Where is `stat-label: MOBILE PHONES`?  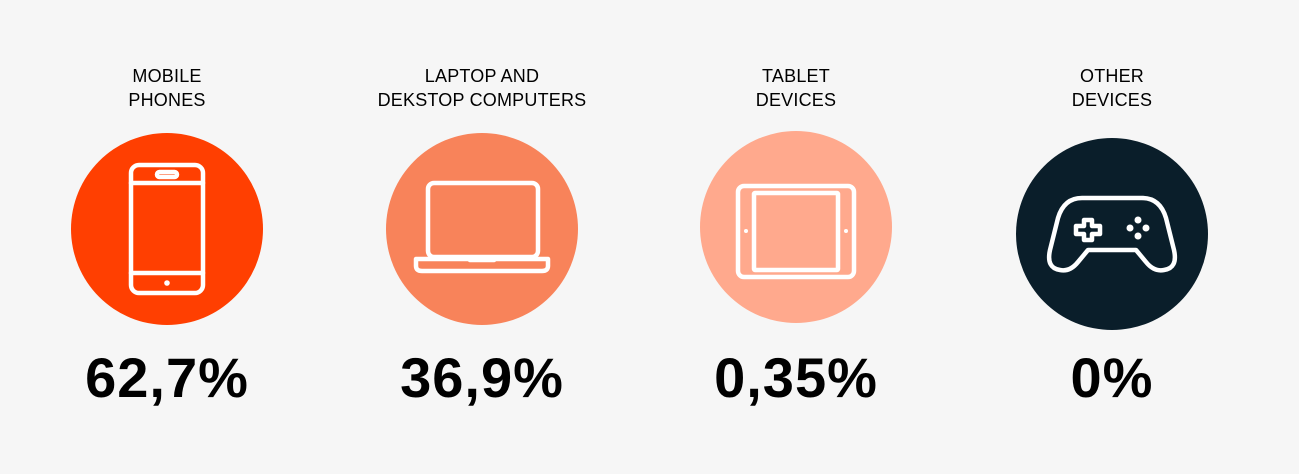 stat-label: MOBILE PHONES is located at coordinates (167, 88).